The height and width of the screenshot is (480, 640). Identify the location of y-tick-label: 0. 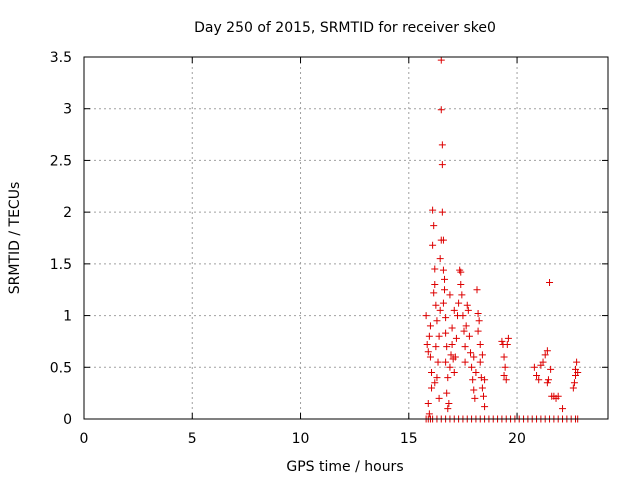
(67, 420).